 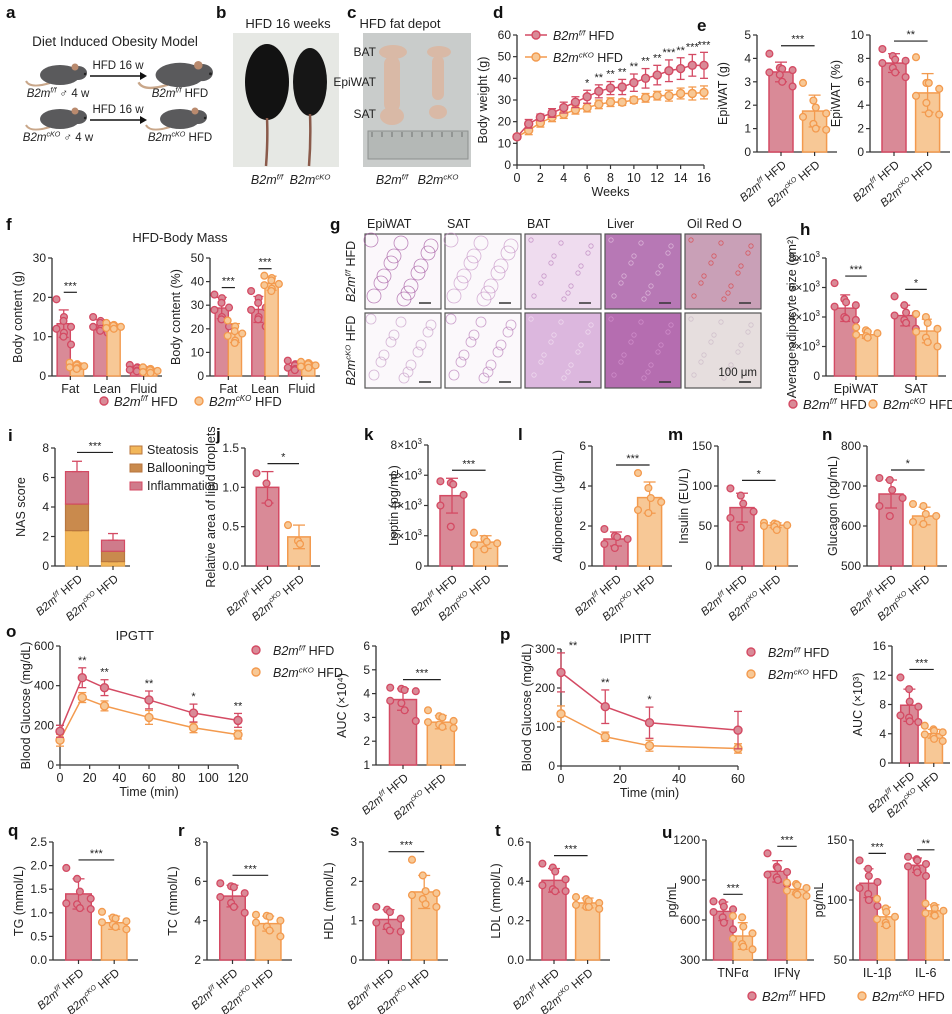 I want to click on x-tick-label: Lean, so click(x=265, y=389).